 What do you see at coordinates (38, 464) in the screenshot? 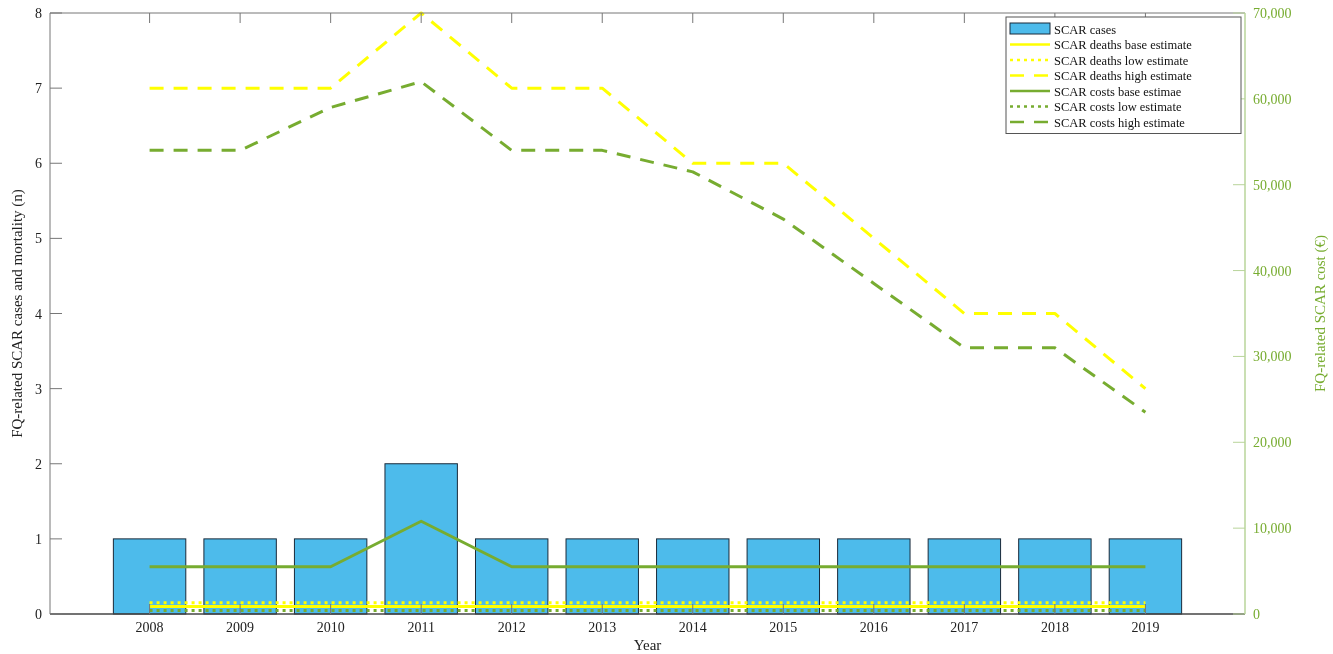
I see `y-tick-label: 2` at bounding box center [38, 464].